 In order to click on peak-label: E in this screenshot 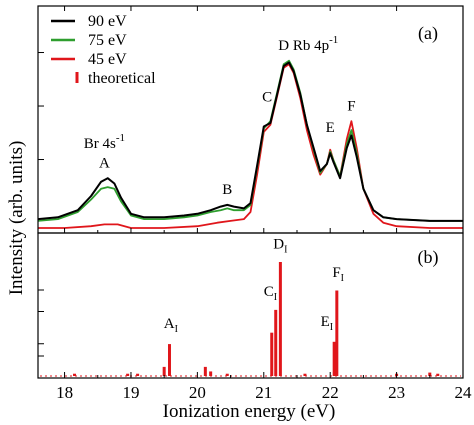, I will do `click(330, 128)`.